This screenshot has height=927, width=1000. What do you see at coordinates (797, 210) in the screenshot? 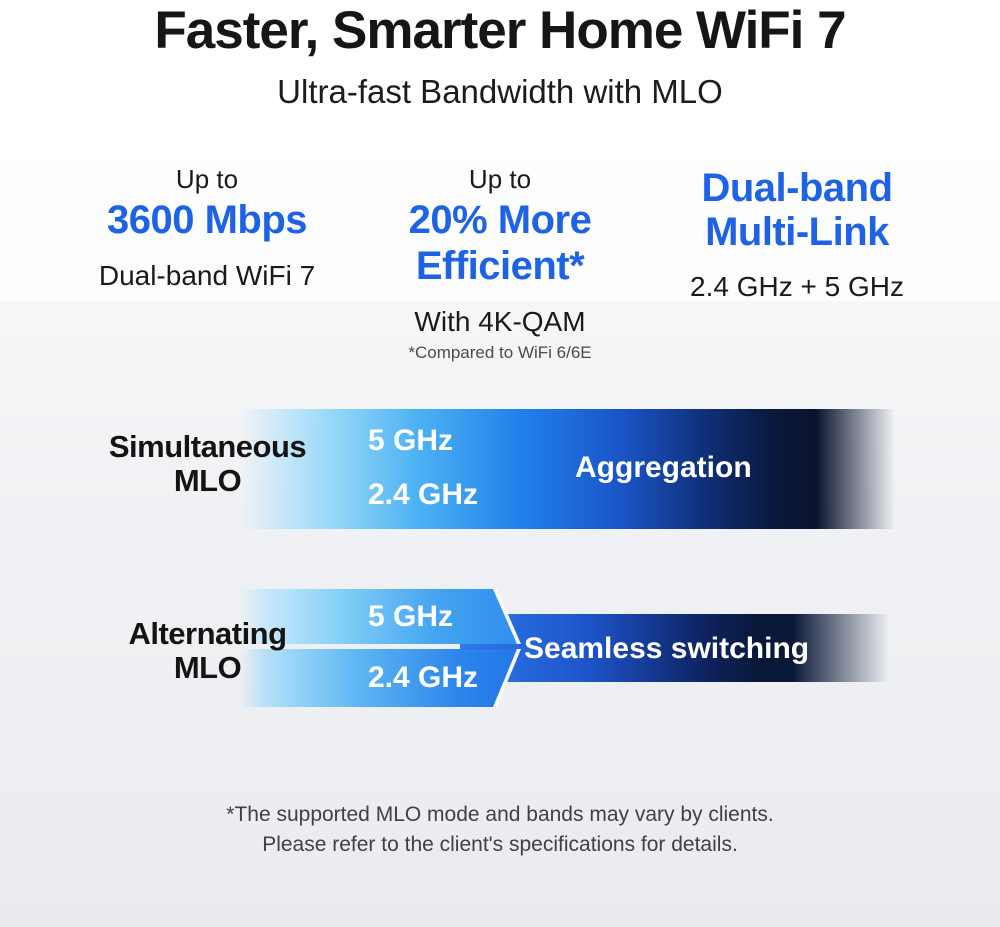
I see `stat-value-multilink: Dual-band Multi-Link` at bounding box center [797, 210].